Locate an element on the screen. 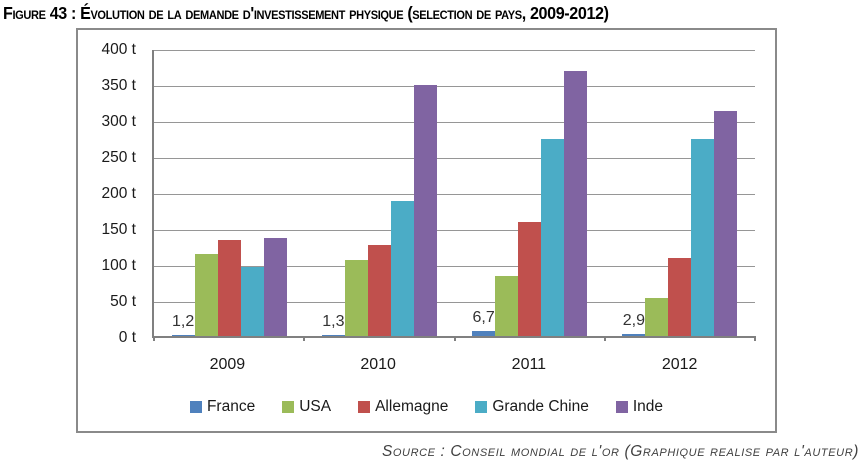  bar-grande-chine-2012 is located at coordinates (703, 237).